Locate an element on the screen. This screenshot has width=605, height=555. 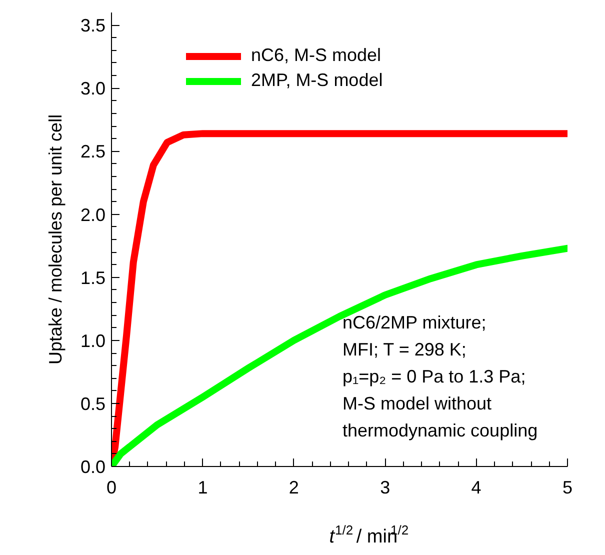
annotation: p₁=p₂ = 0 Pa to 1.3 Pa; is located at coordinates (434, 376).